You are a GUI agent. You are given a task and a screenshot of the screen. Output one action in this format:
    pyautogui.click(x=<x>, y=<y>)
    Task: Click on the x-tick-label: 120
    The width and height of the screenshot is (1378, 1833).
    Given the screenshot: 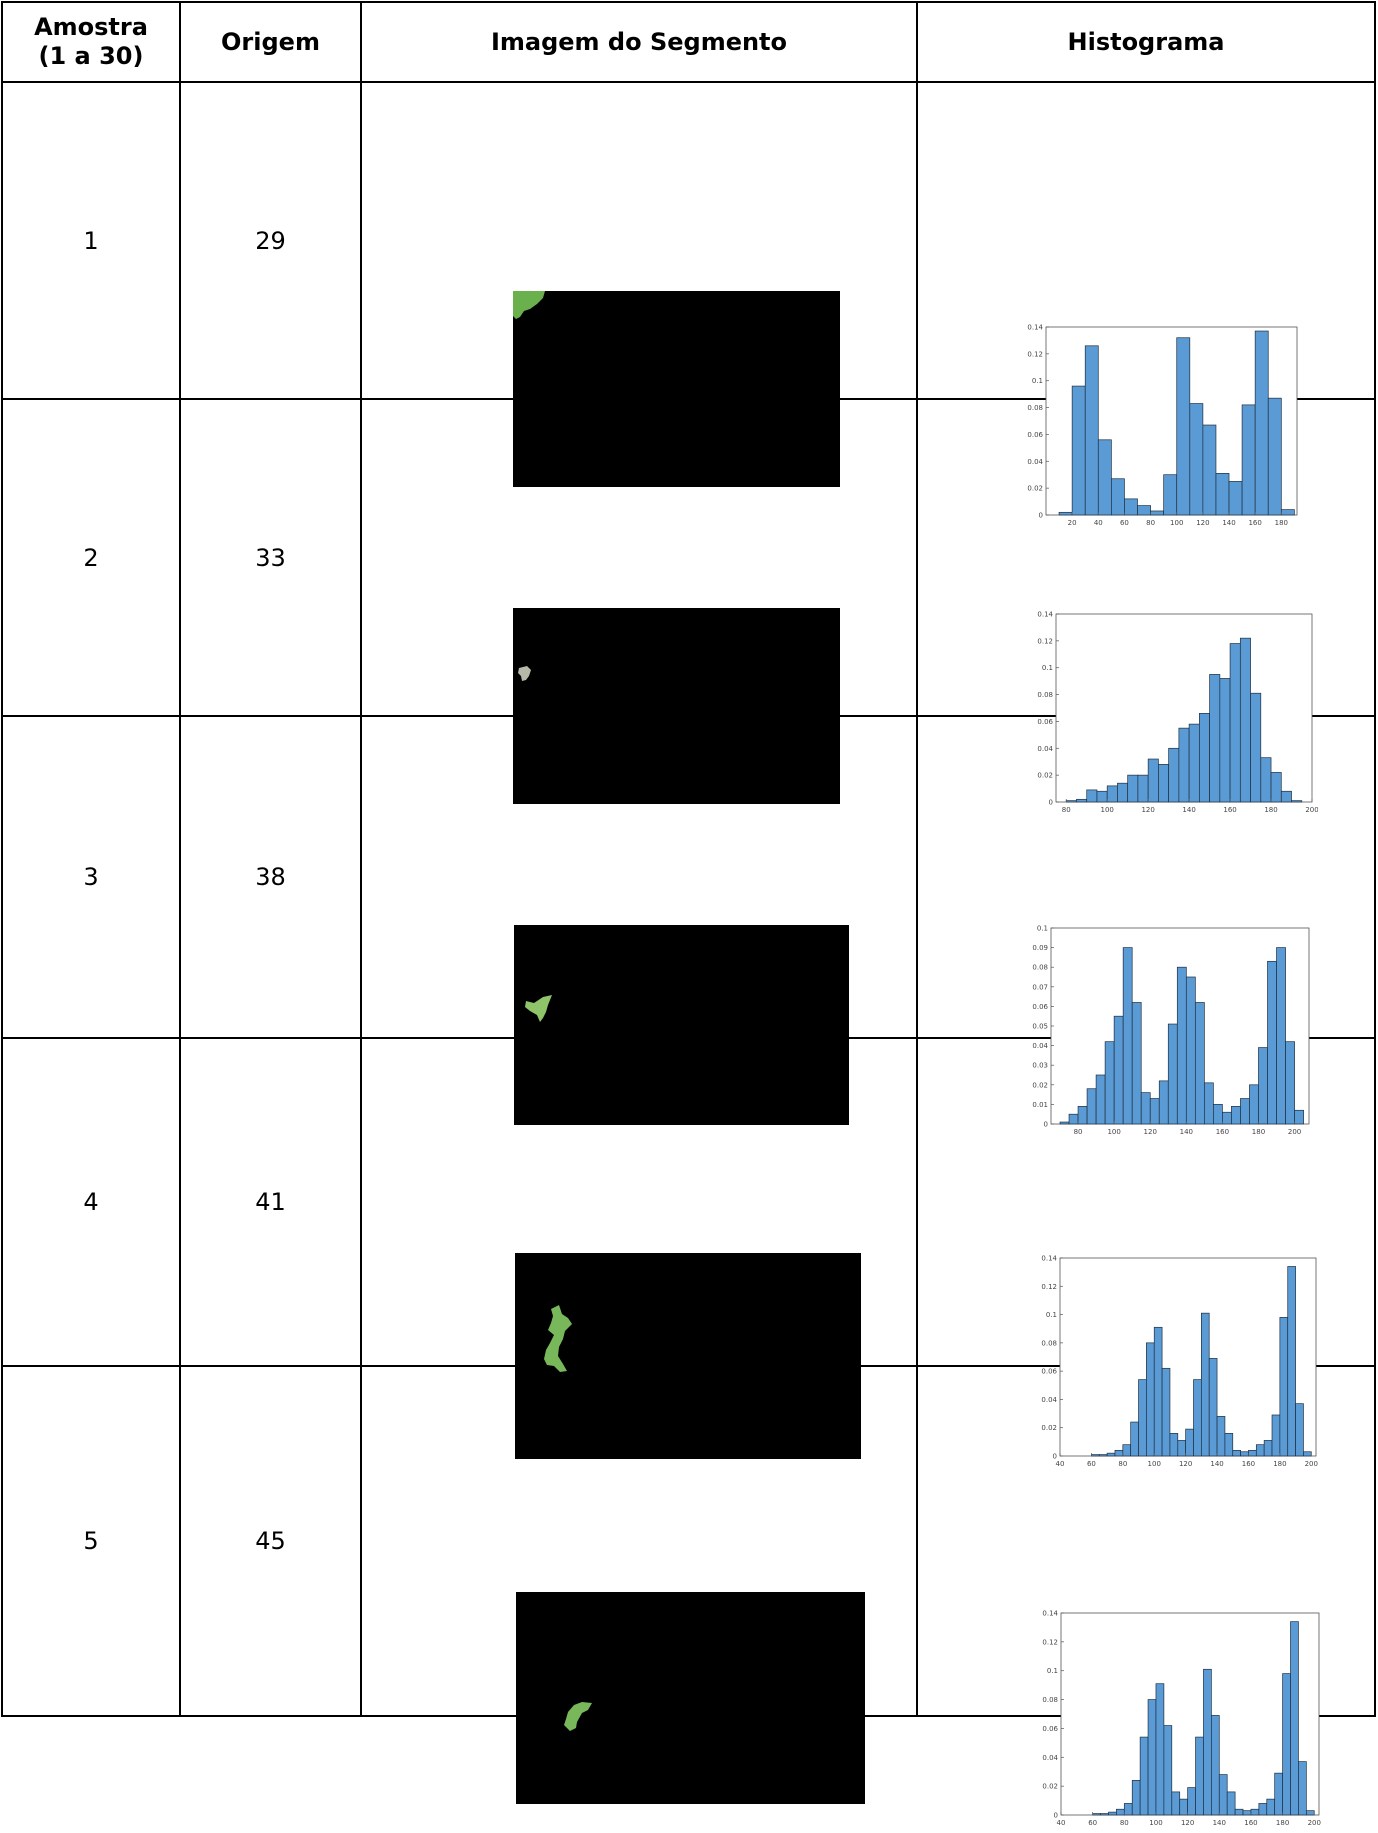 What is the action you would take?
    pyautogui.click(x=1150, y=1132)
    